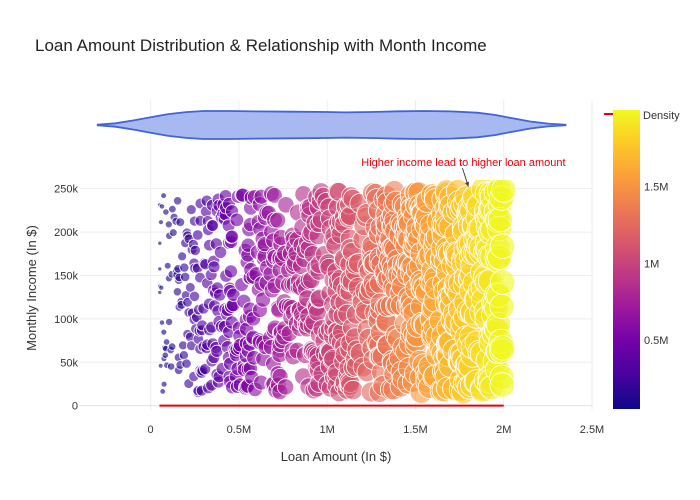  What do you see at coordinates (31, 288) in the screenshot?
I see `y-axis-title: Monthly Income (In $)` at bounding box center [31, 288].